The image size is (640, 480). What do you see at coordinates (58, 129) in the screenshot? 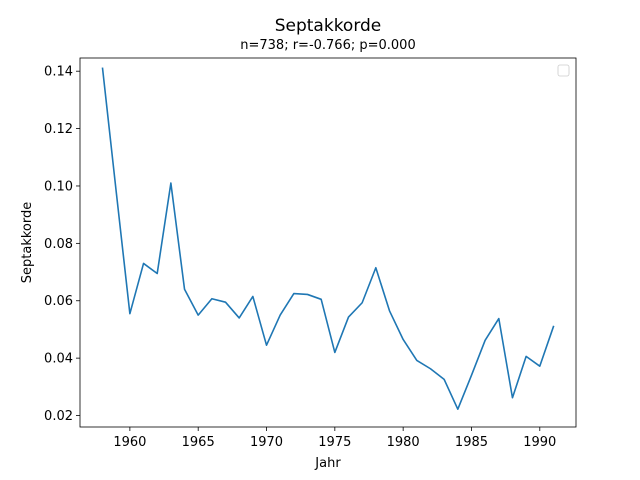
I see `y-tick-label: 0.12` at bounding box center [58, 129].